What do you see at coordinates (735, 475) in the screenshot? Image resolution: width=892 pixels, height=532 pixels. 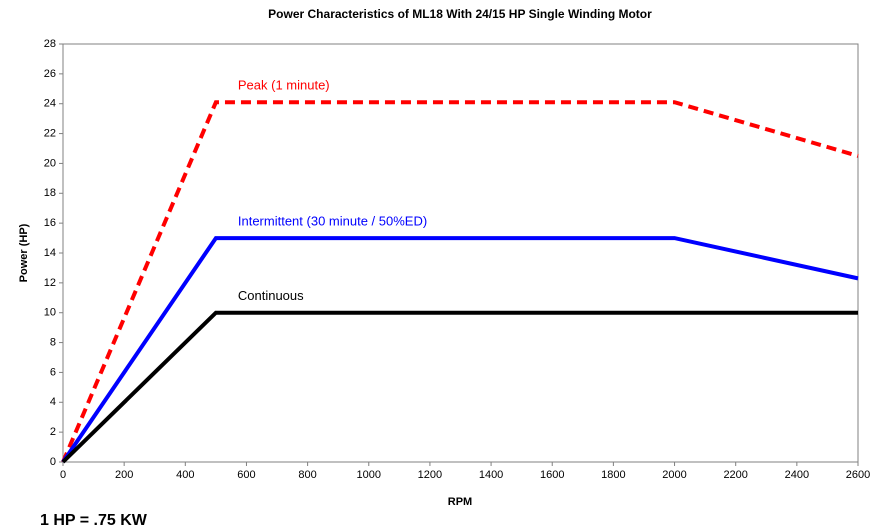 I see `x-tick-label: 2200` at bounding box center [735, 475].